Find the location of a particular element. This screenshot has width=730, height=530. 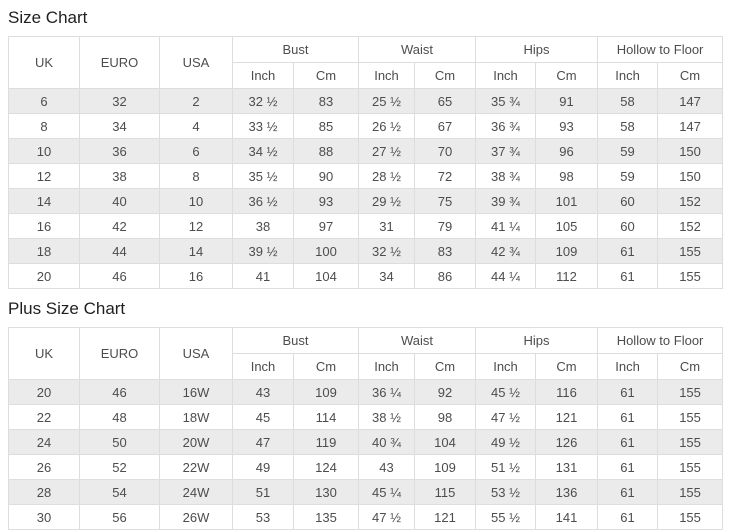

cell: 131 is located at coordinates (567, 467).